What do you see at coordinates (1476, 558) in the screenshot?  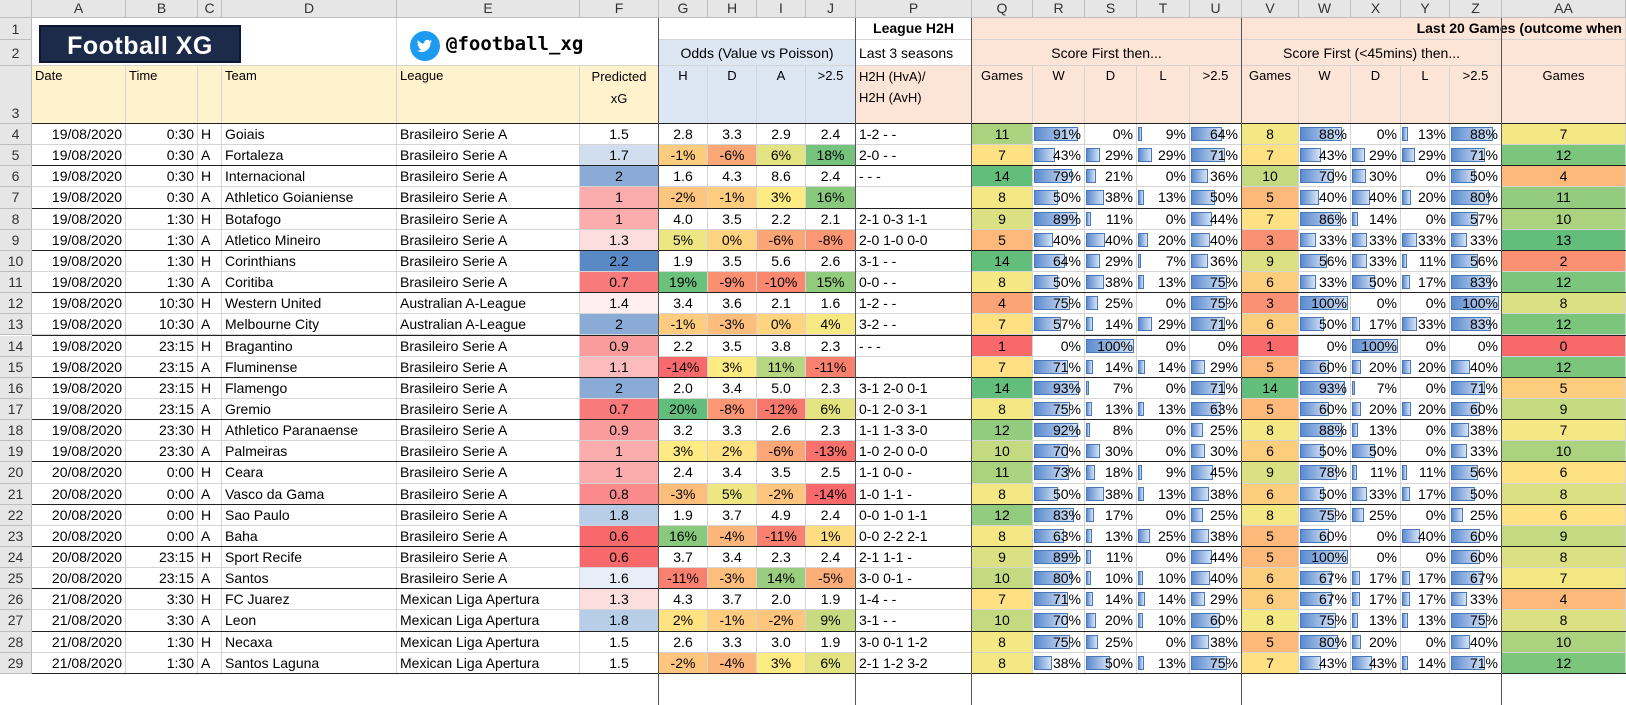 I see `sf45-over25-cell: 60%` at bounding box center [1476, 558].